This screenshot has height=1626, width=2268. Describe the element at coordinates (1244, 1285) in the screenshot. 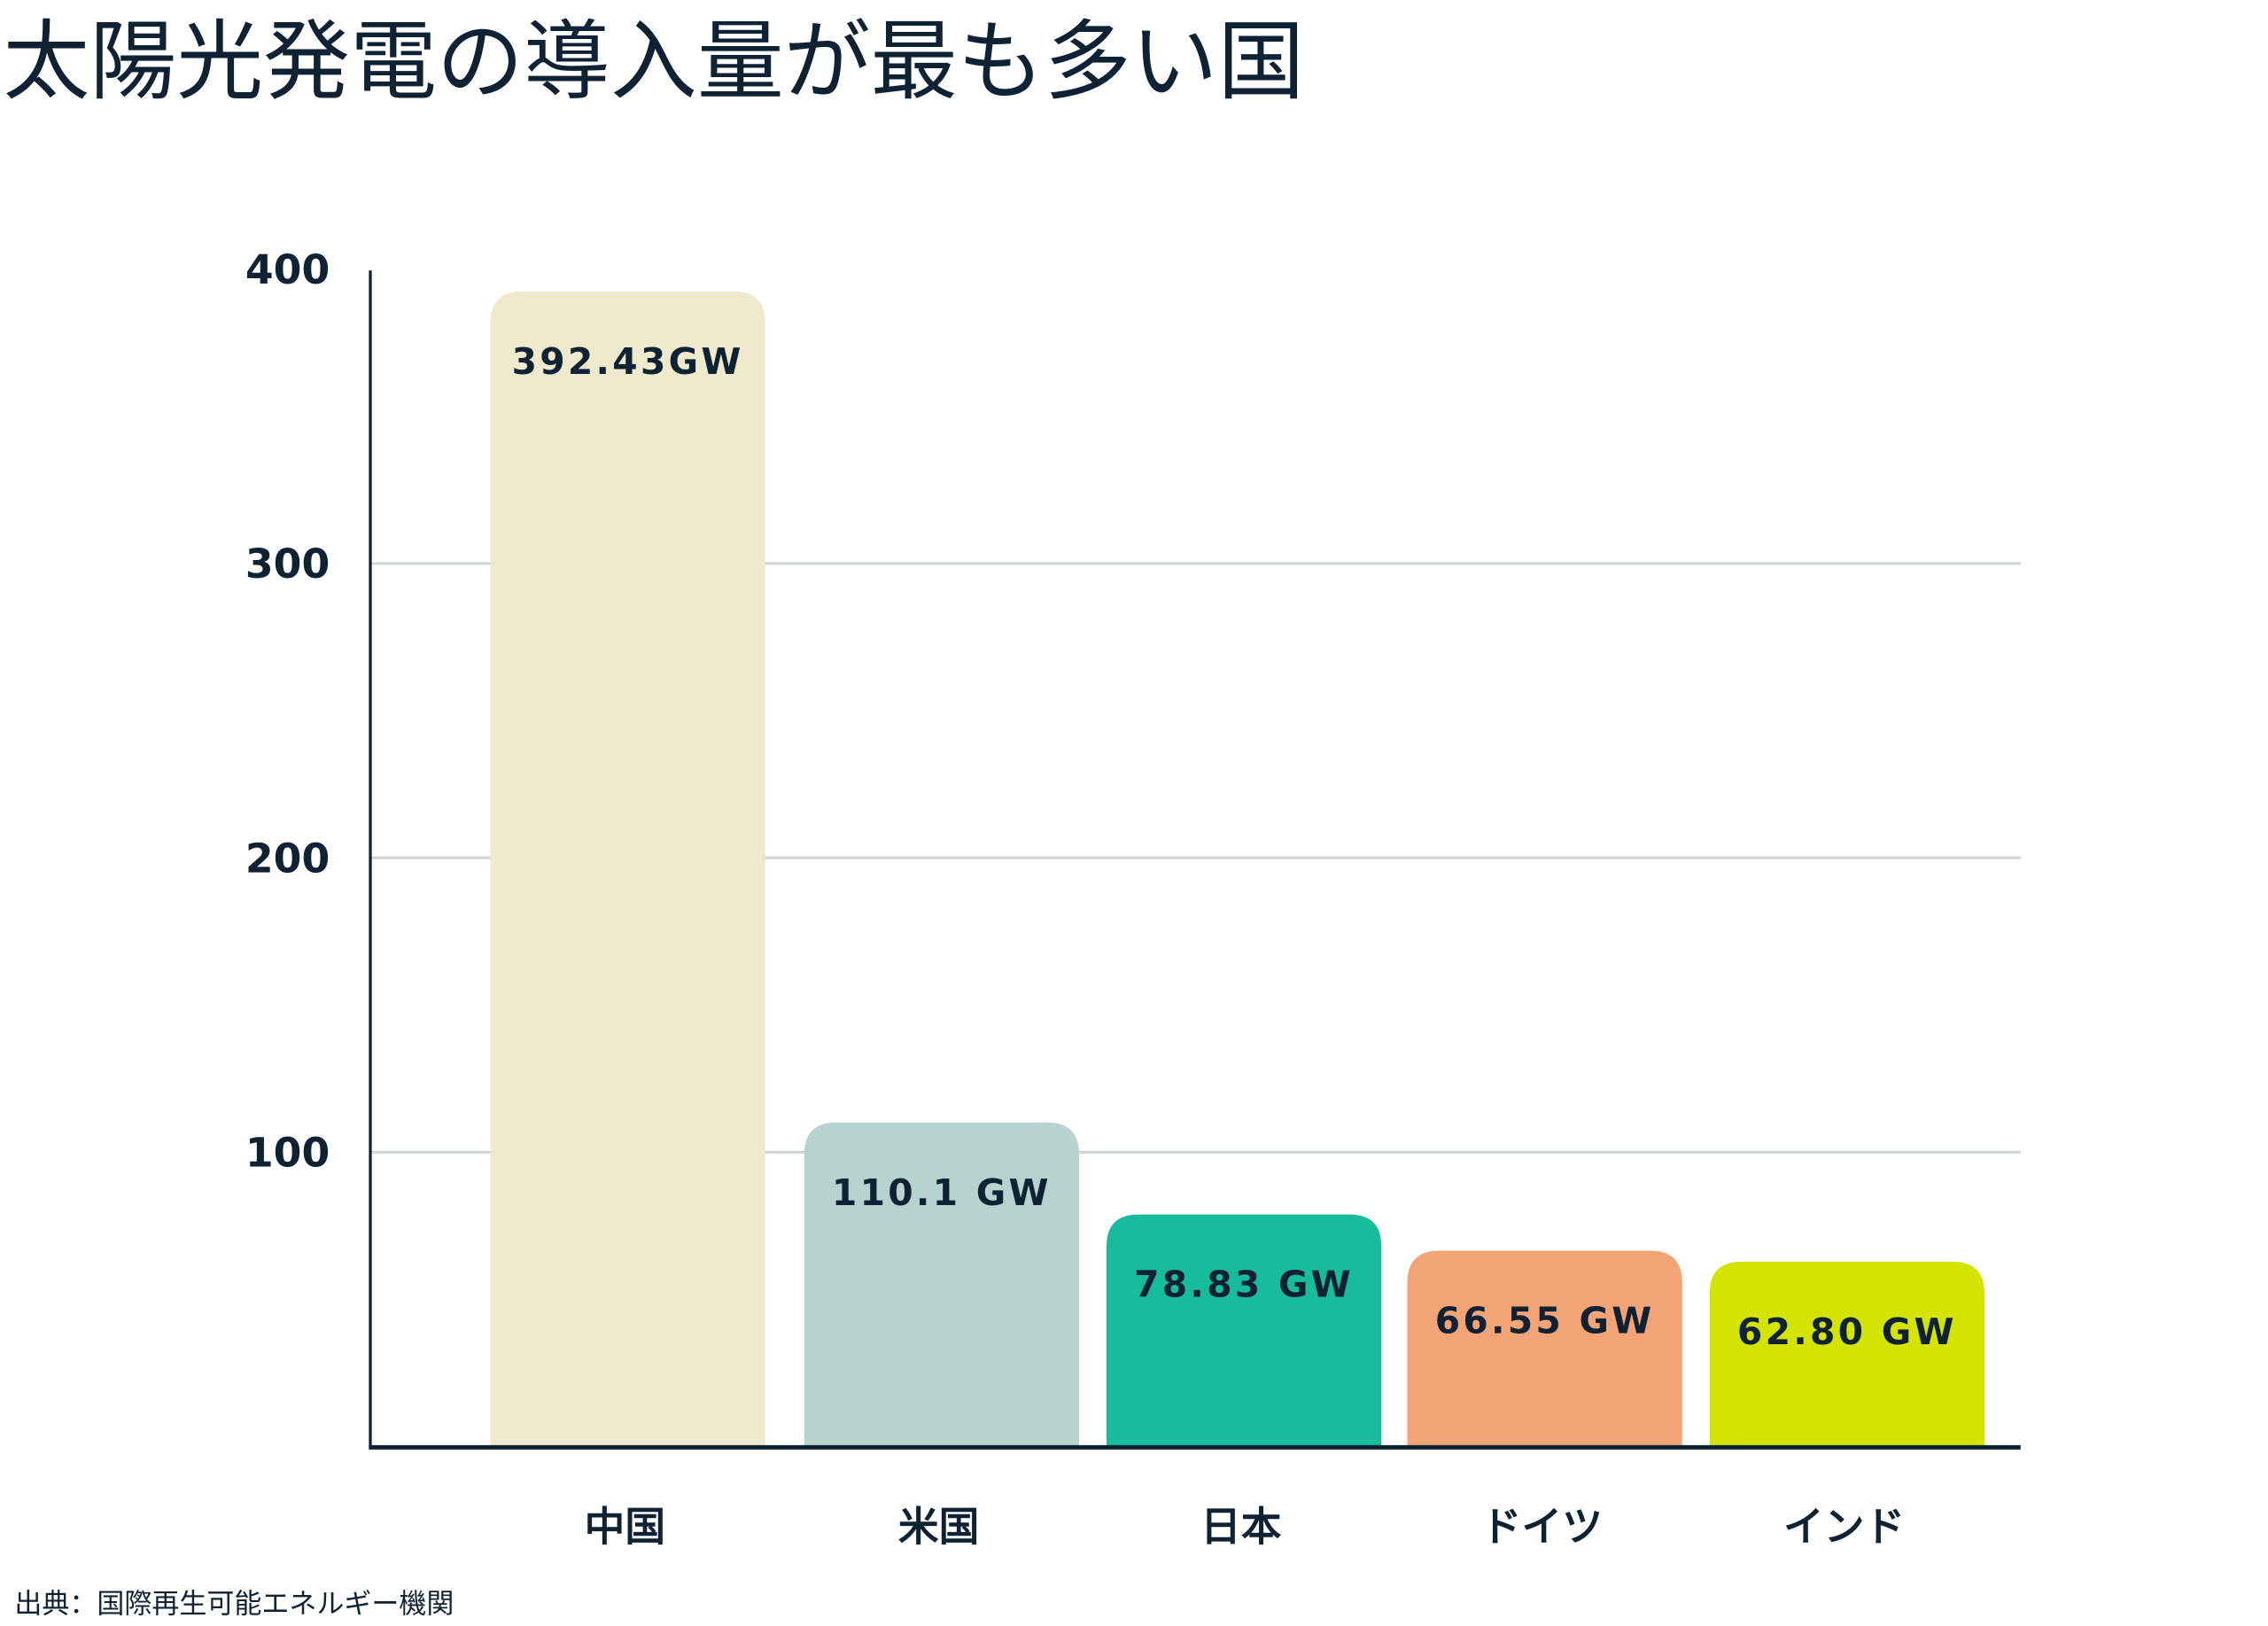

I see `data-label: 78.83 GW` at that location.